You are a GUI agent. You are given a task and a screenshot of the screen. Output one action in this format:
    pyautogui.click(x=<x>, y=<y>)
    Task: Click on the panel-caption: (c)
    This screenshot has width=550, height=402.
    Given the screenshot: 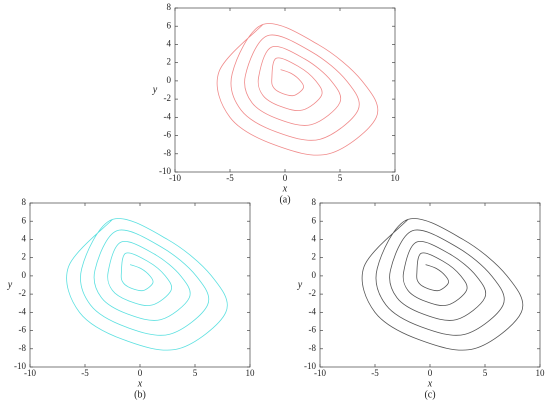 What is the action you would take?
    pyautogui.click(x=429, y=394)
    